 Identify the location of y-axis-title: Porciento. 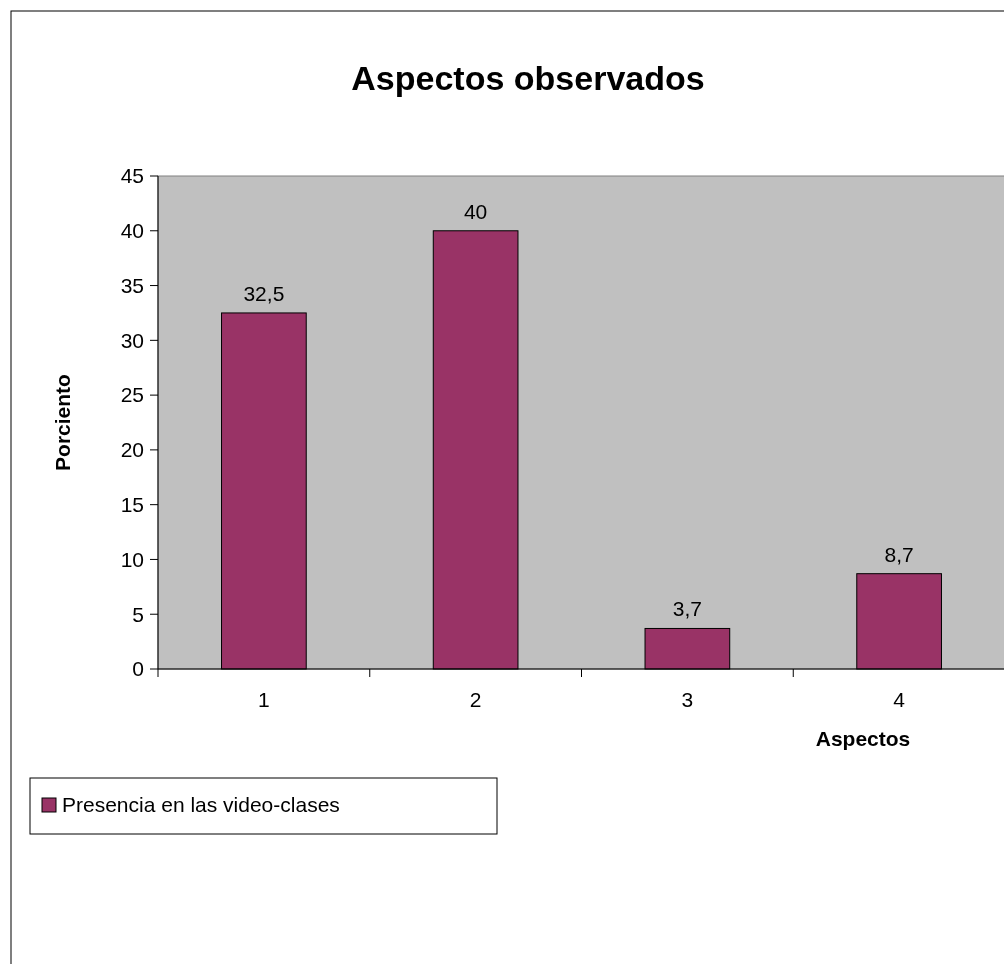
(62, 422).